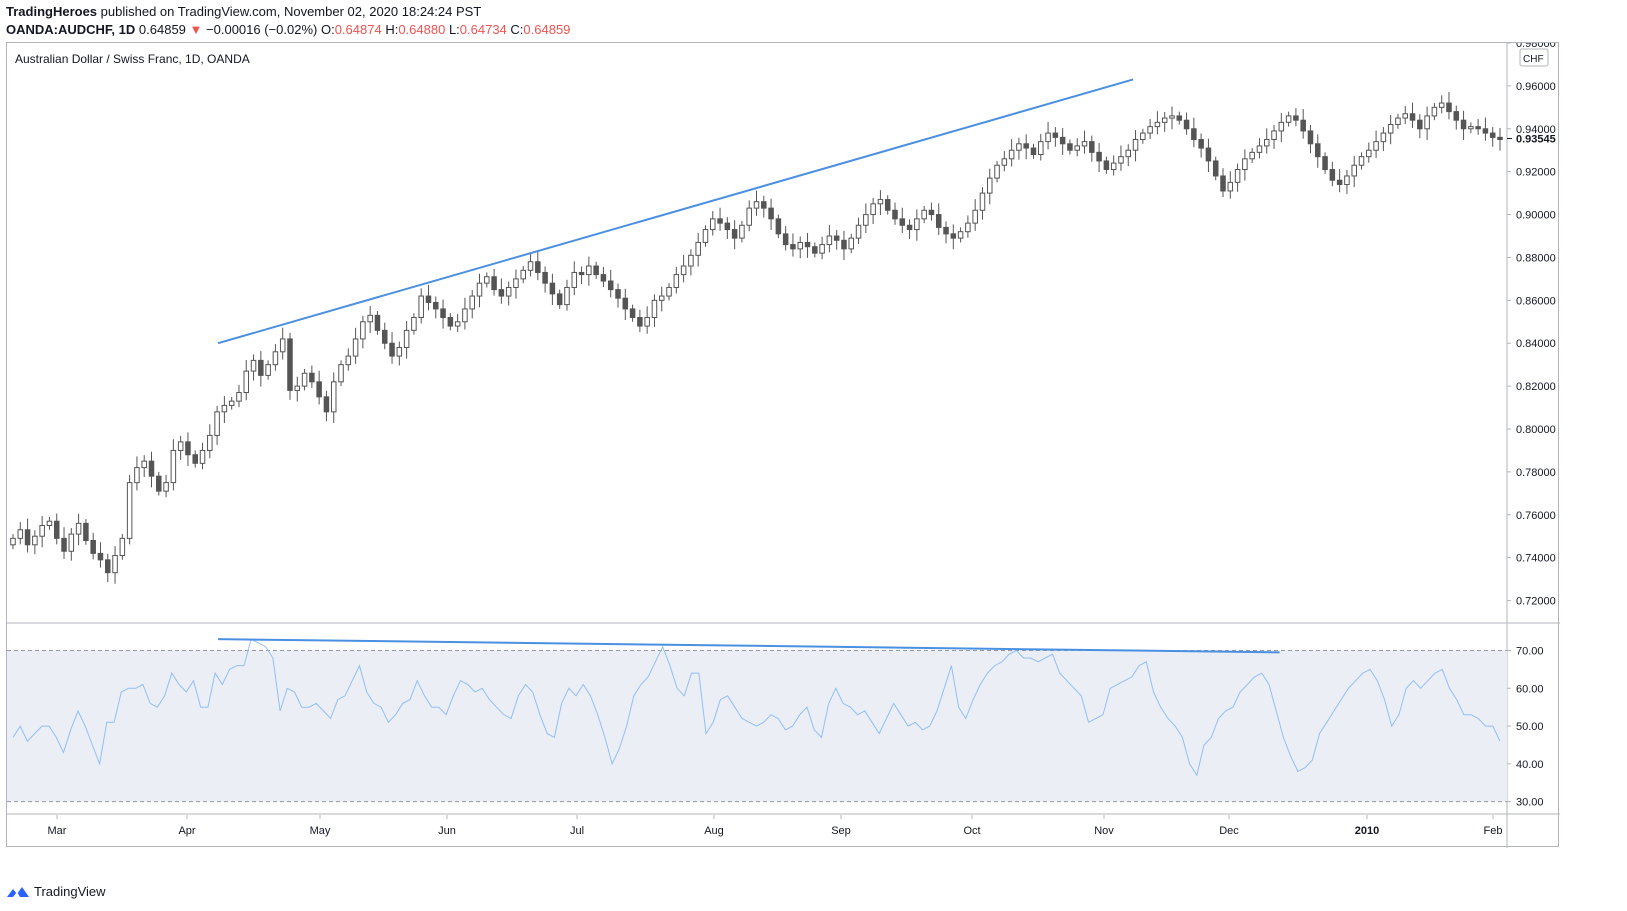 This screenshot has height=911, width=1627. I want to click on publisher-name: TradingHeroes, so click(52, 11).